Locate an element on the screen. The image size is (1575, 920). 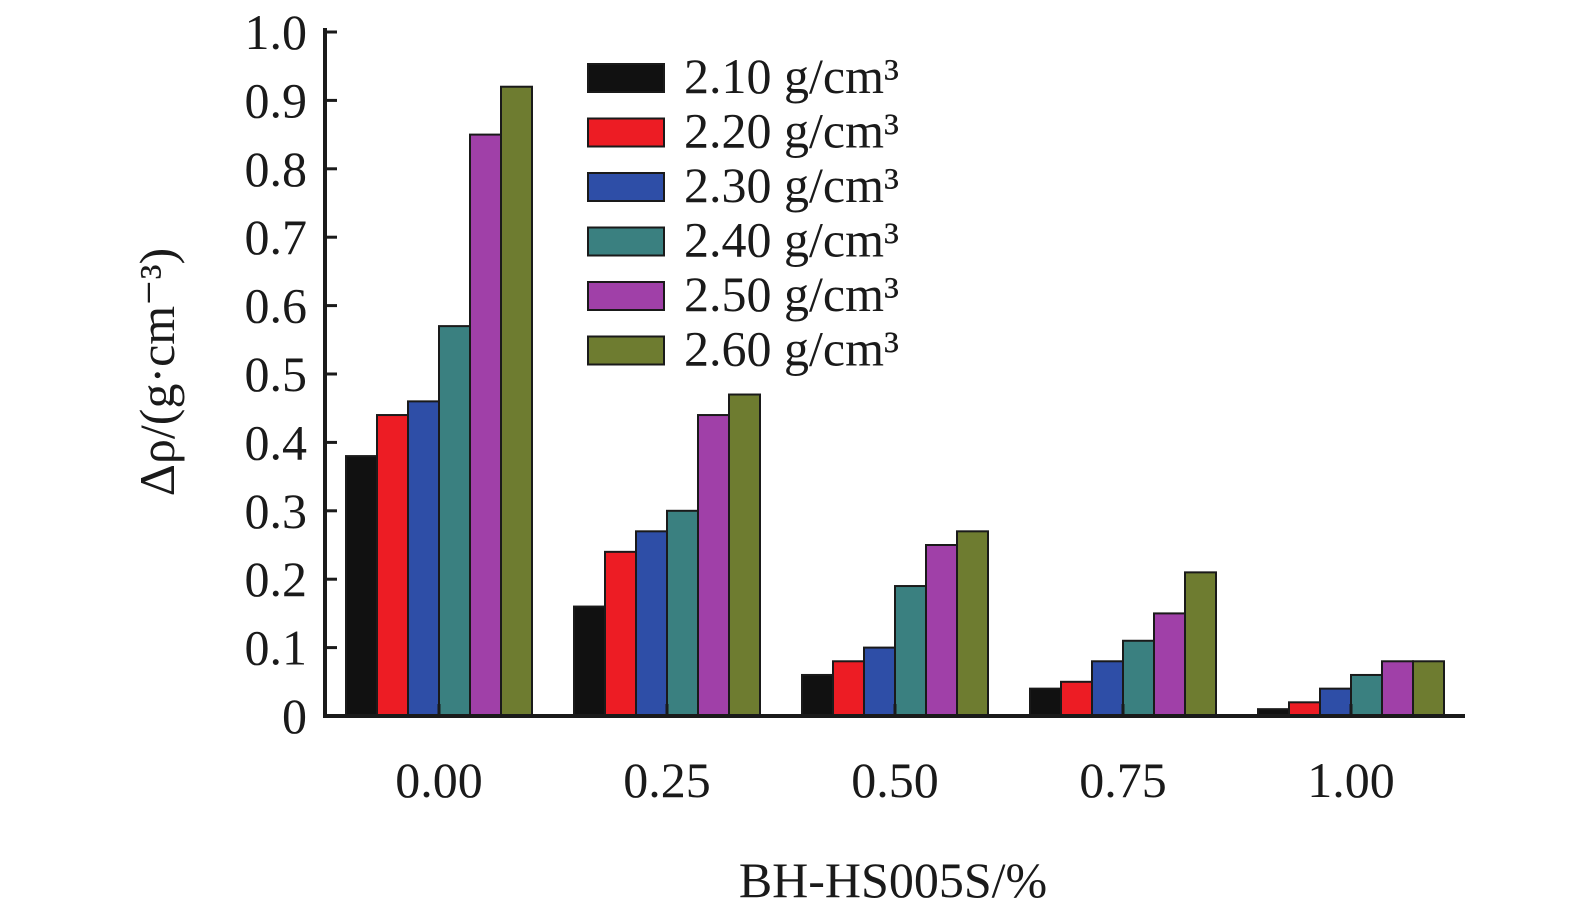
y-tick-label: 1.0 is located at coordinates (276, 32).